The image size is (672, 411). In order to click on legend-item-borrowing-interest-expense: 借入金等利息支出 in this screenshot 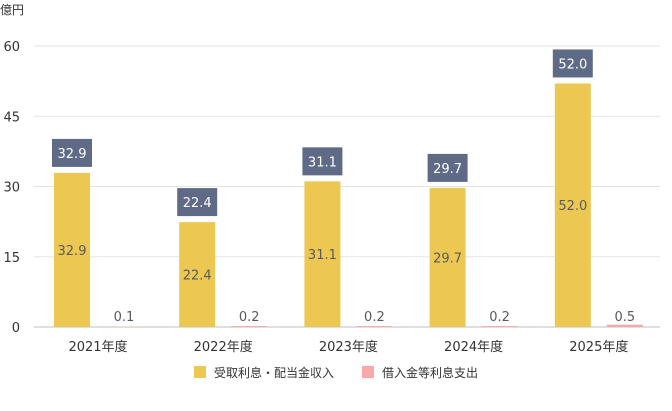, I will do `click(420, 372)`.